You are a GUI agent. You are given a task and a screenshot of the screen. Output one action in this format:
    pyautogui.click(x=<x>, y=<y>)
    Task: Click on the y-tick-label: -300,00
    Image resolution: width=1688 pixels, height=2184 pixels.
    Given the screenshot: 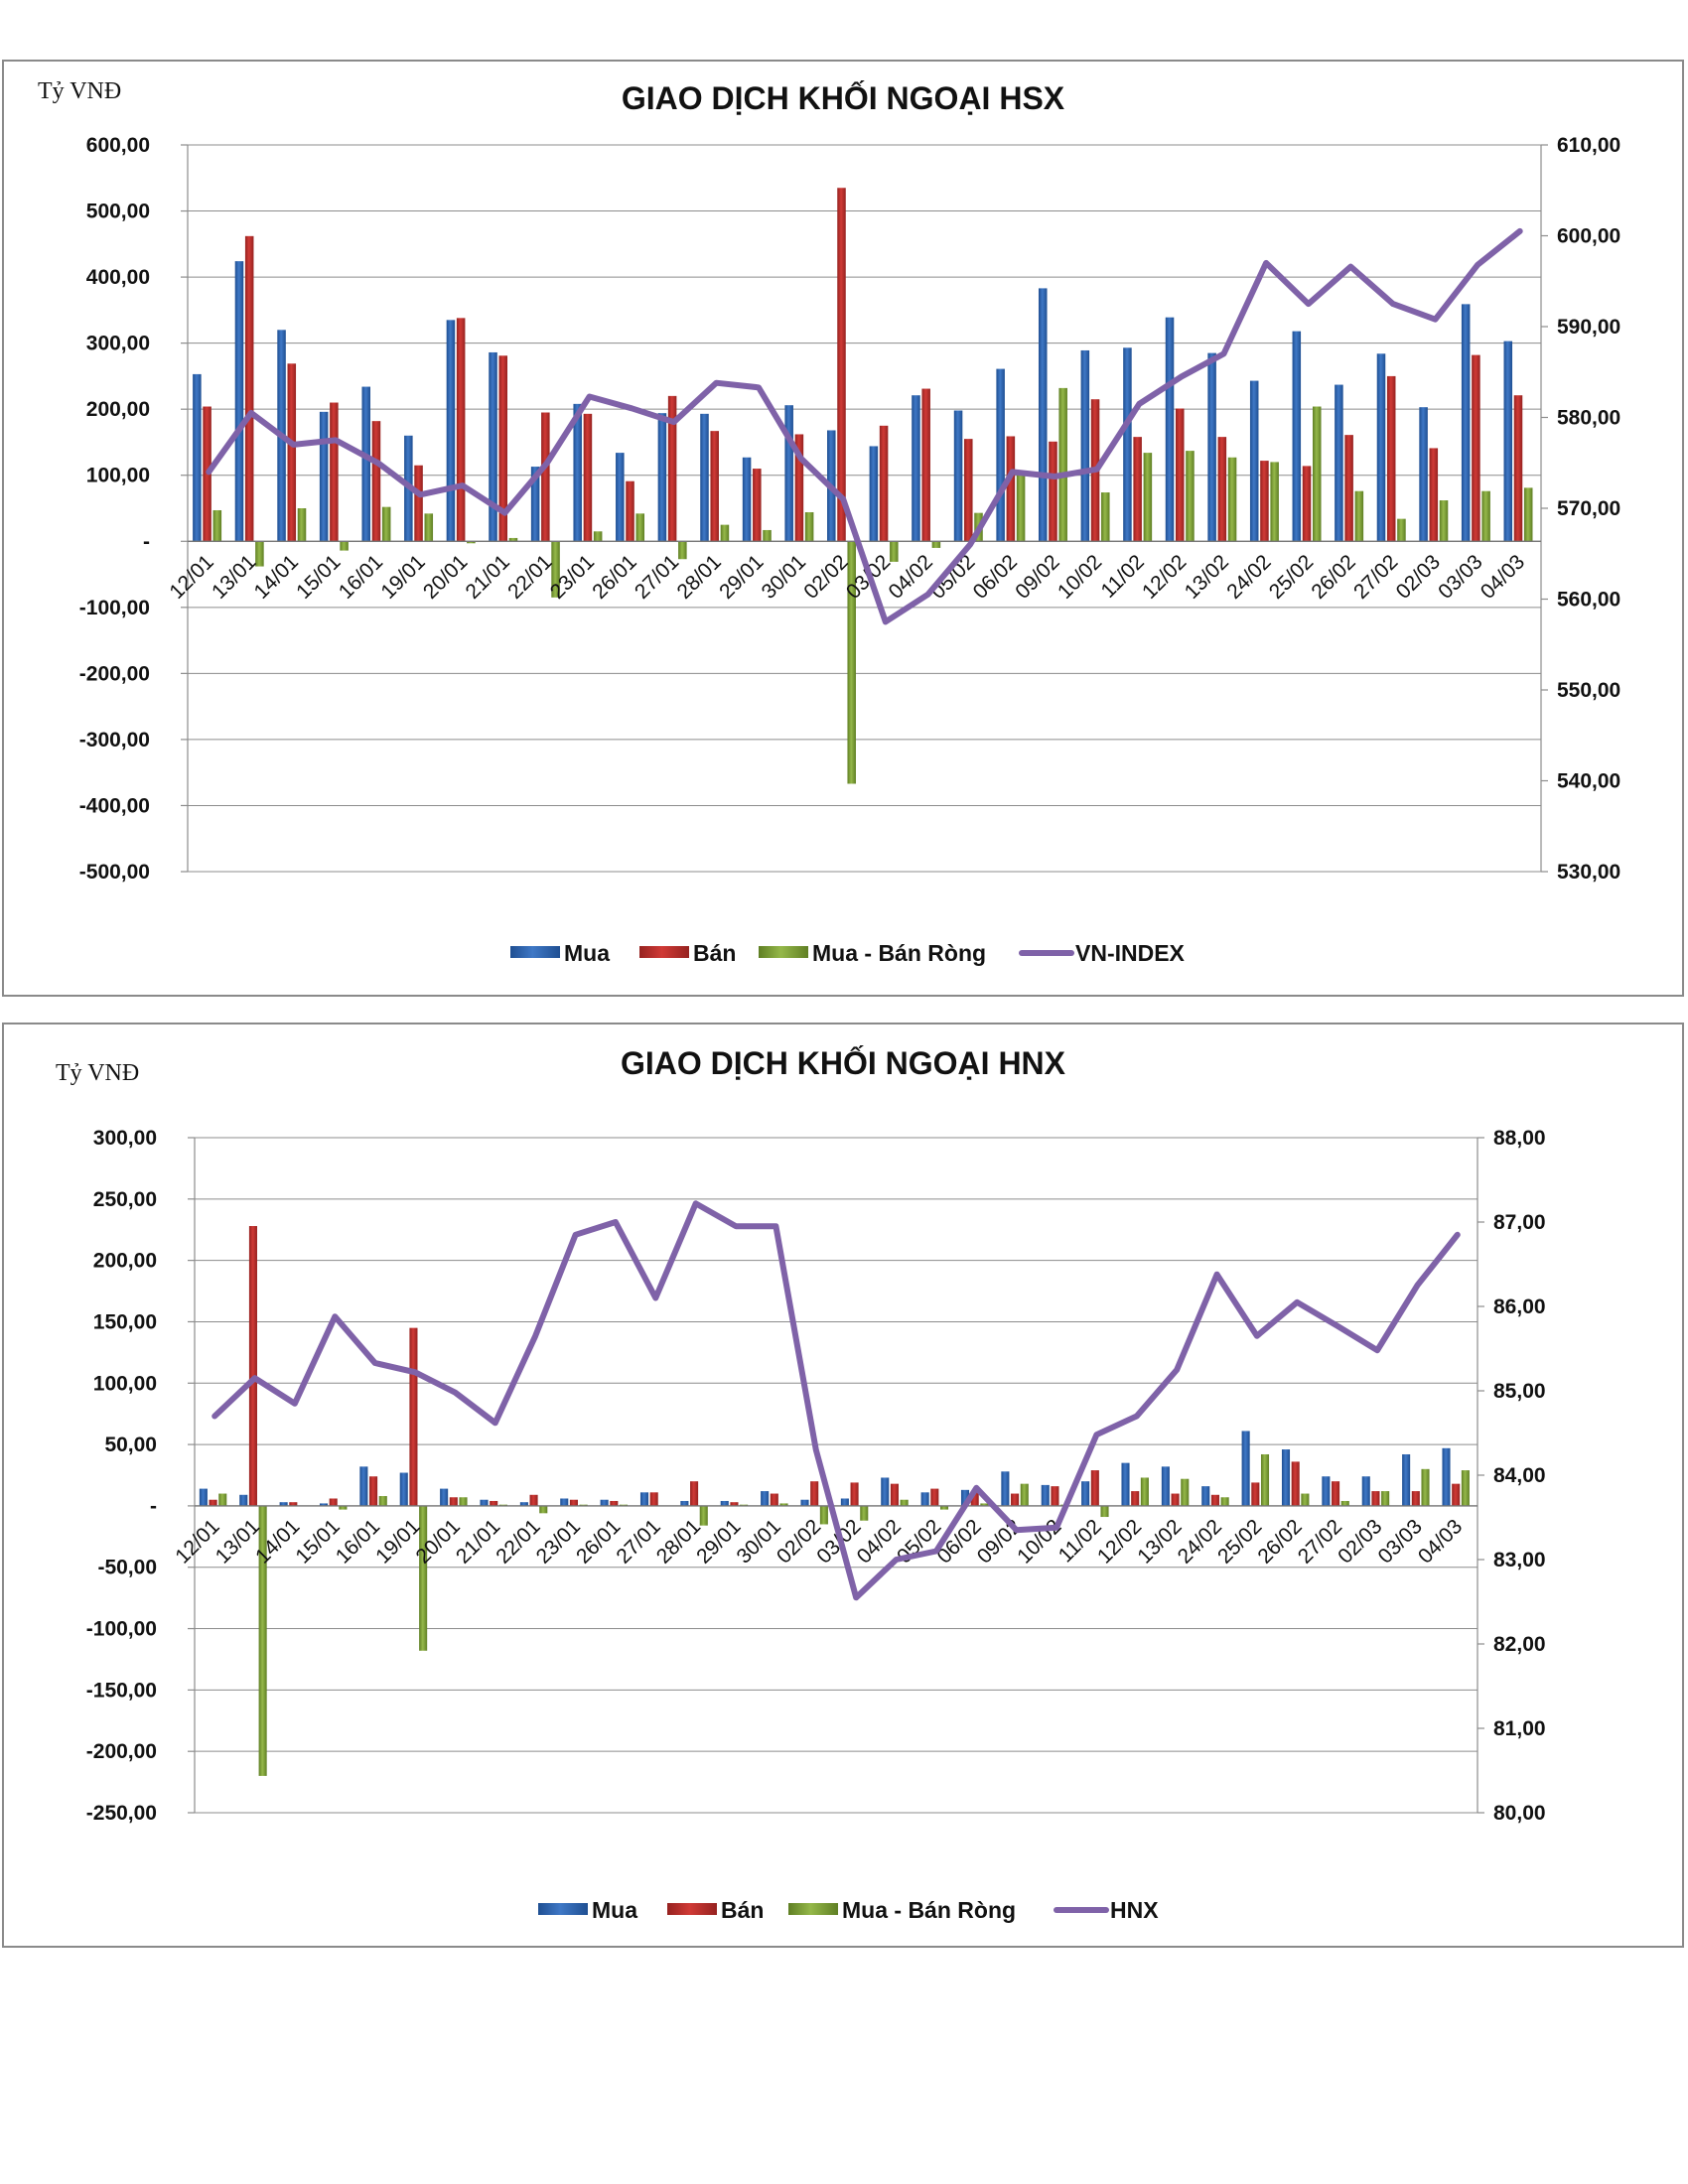 What is the action you would take?
    pyautogui.click(x=114, y=740)
    